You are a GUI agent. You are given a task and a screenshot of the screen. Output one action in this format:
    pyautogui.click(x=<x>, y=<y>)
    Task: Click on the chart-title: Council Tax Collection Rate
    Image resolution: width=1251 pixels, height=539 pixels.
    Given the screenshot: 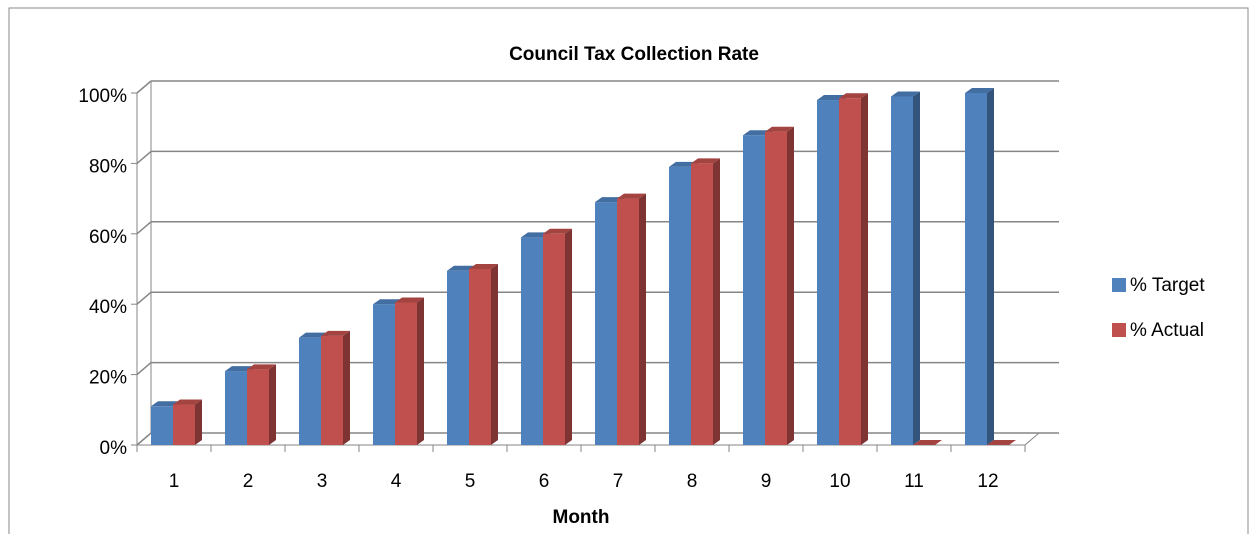 What is the action you would take?
    pyautogui.click(x=634, y=54)
    